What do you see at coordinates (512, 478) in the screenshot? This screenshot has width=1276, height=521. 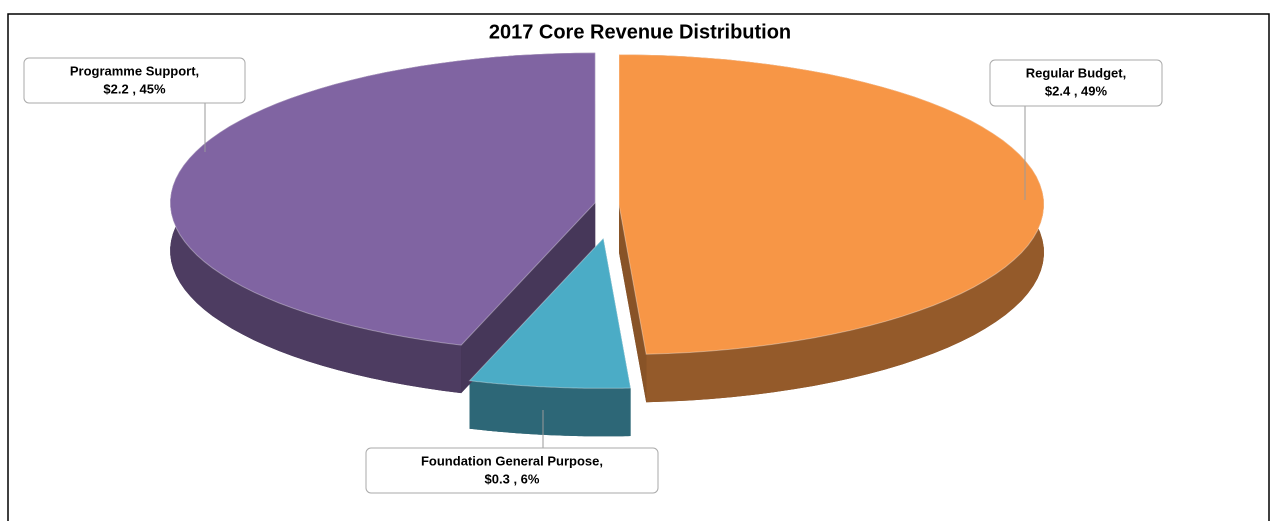 I see `data-label: $0.3 , 6%` at bounding box center [512, 478].